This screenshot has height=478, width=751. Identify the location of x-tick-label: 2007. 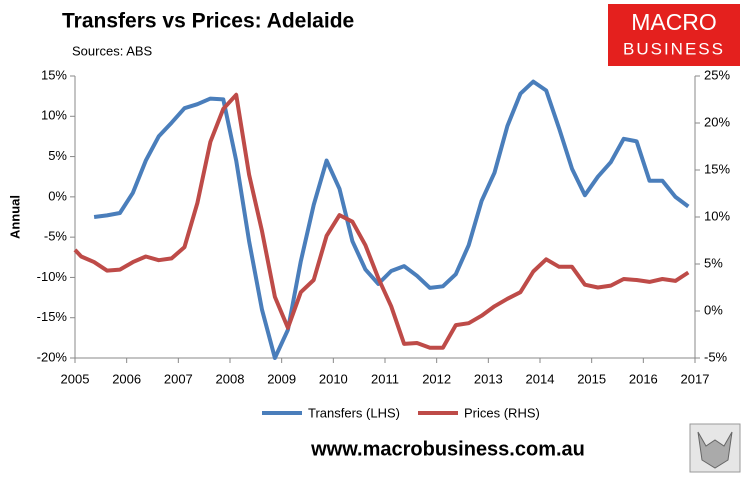
(178, 378).